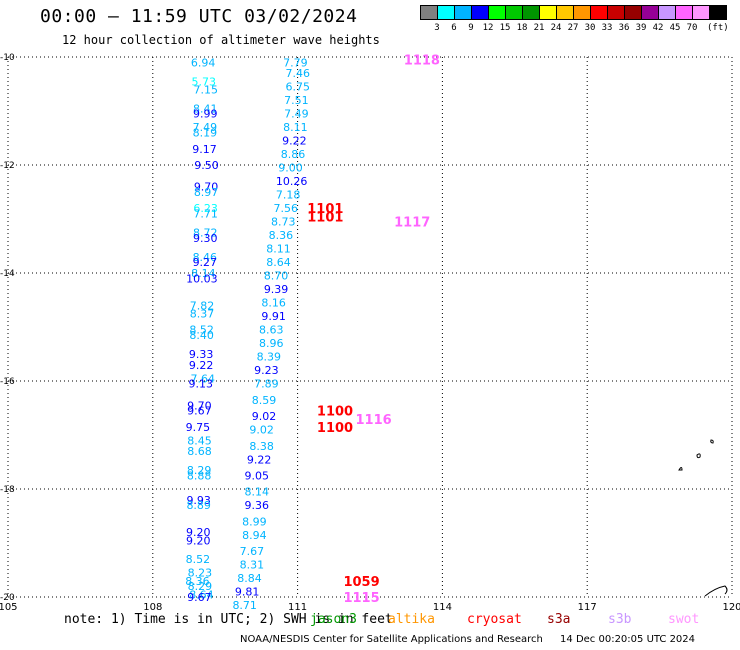 This screenshot has width=740, height=650. What do you see at coordinates (587, 607) in the screenshot?
I see `lon-tick-label: 117` at bounding box center [587, 607].